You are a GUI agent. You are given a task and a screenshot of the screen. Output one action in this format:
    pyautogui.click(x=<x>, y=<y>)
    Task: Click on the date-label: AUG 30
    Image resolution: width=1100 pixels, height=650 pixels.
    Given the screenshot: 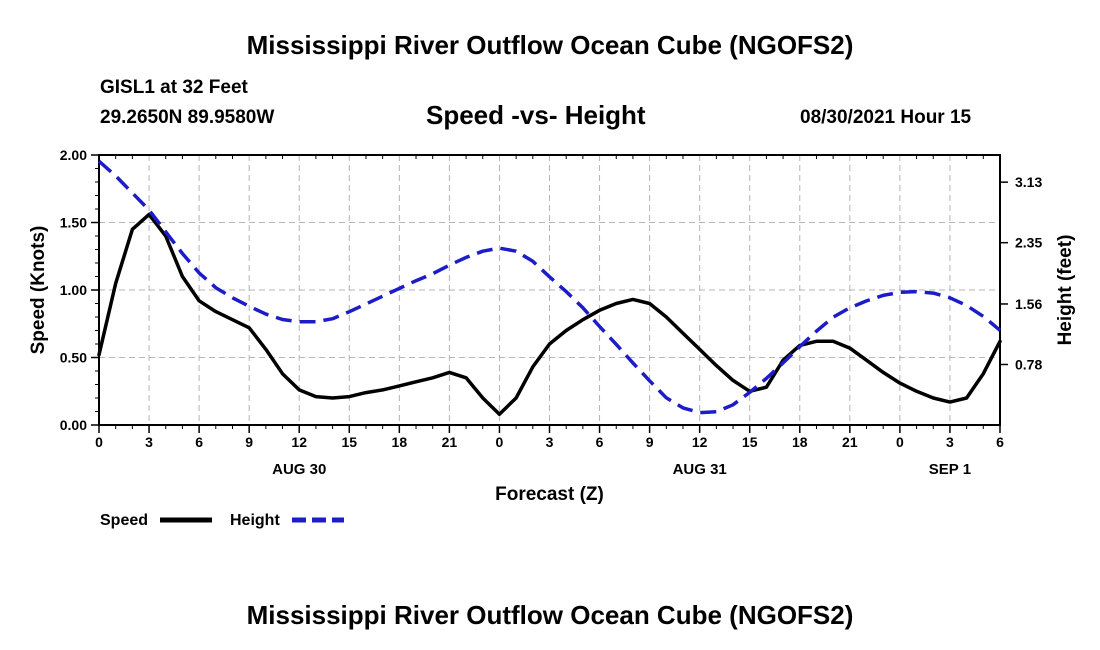 What is the action you would take?
    pyautogui.click(x=299, y=469)
    